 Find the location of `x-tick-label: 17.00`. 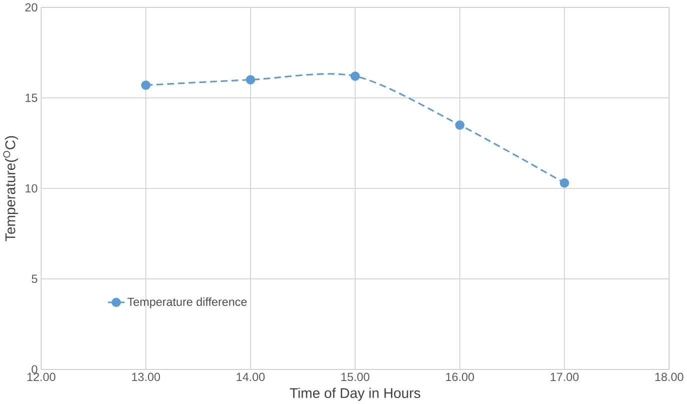

x-tick-label: 17.00 is located at coordinates (564, 377).